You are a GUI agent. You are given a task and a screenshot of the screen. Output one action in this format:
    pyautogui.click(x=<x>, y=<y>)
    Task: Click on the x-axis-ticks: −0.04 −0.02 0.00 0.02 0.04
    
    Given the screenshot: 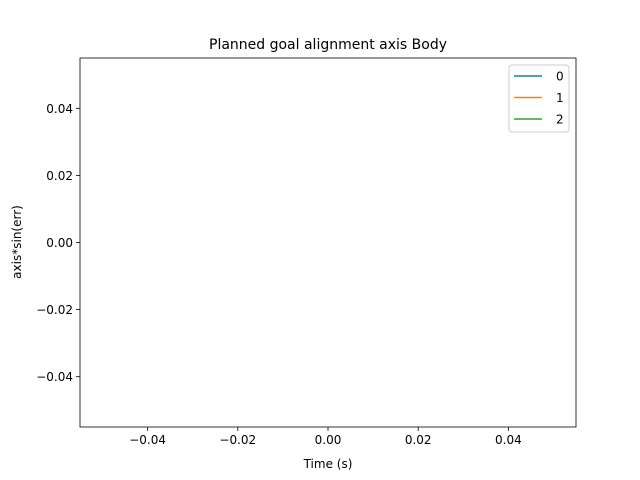 What is the action you would take?
    pyautogui.click(x=325, y=437)
    